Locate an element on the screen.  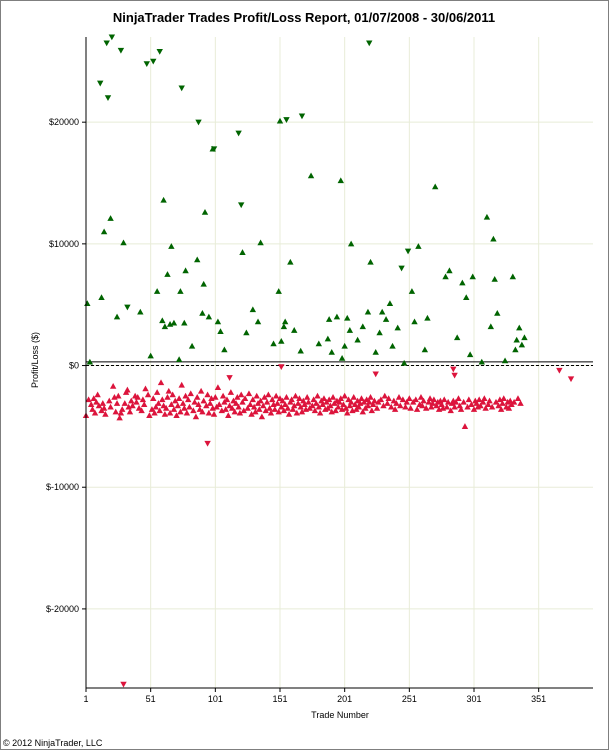
y-tick-label: $-10000 is located at coordinates (62, 487).